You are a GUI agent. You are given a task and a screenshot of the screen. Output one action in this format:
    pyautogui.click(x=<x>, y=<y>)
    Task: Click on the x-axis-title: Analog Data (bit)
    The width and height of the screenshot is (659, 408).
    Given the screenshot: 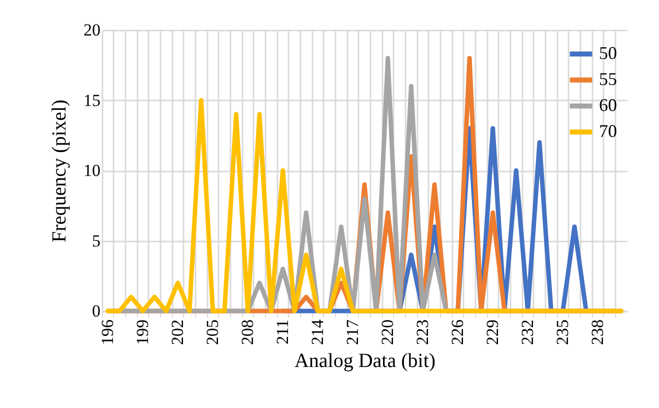 What is the action you would take?
    pyautogui.click(x=365, y=361)
    